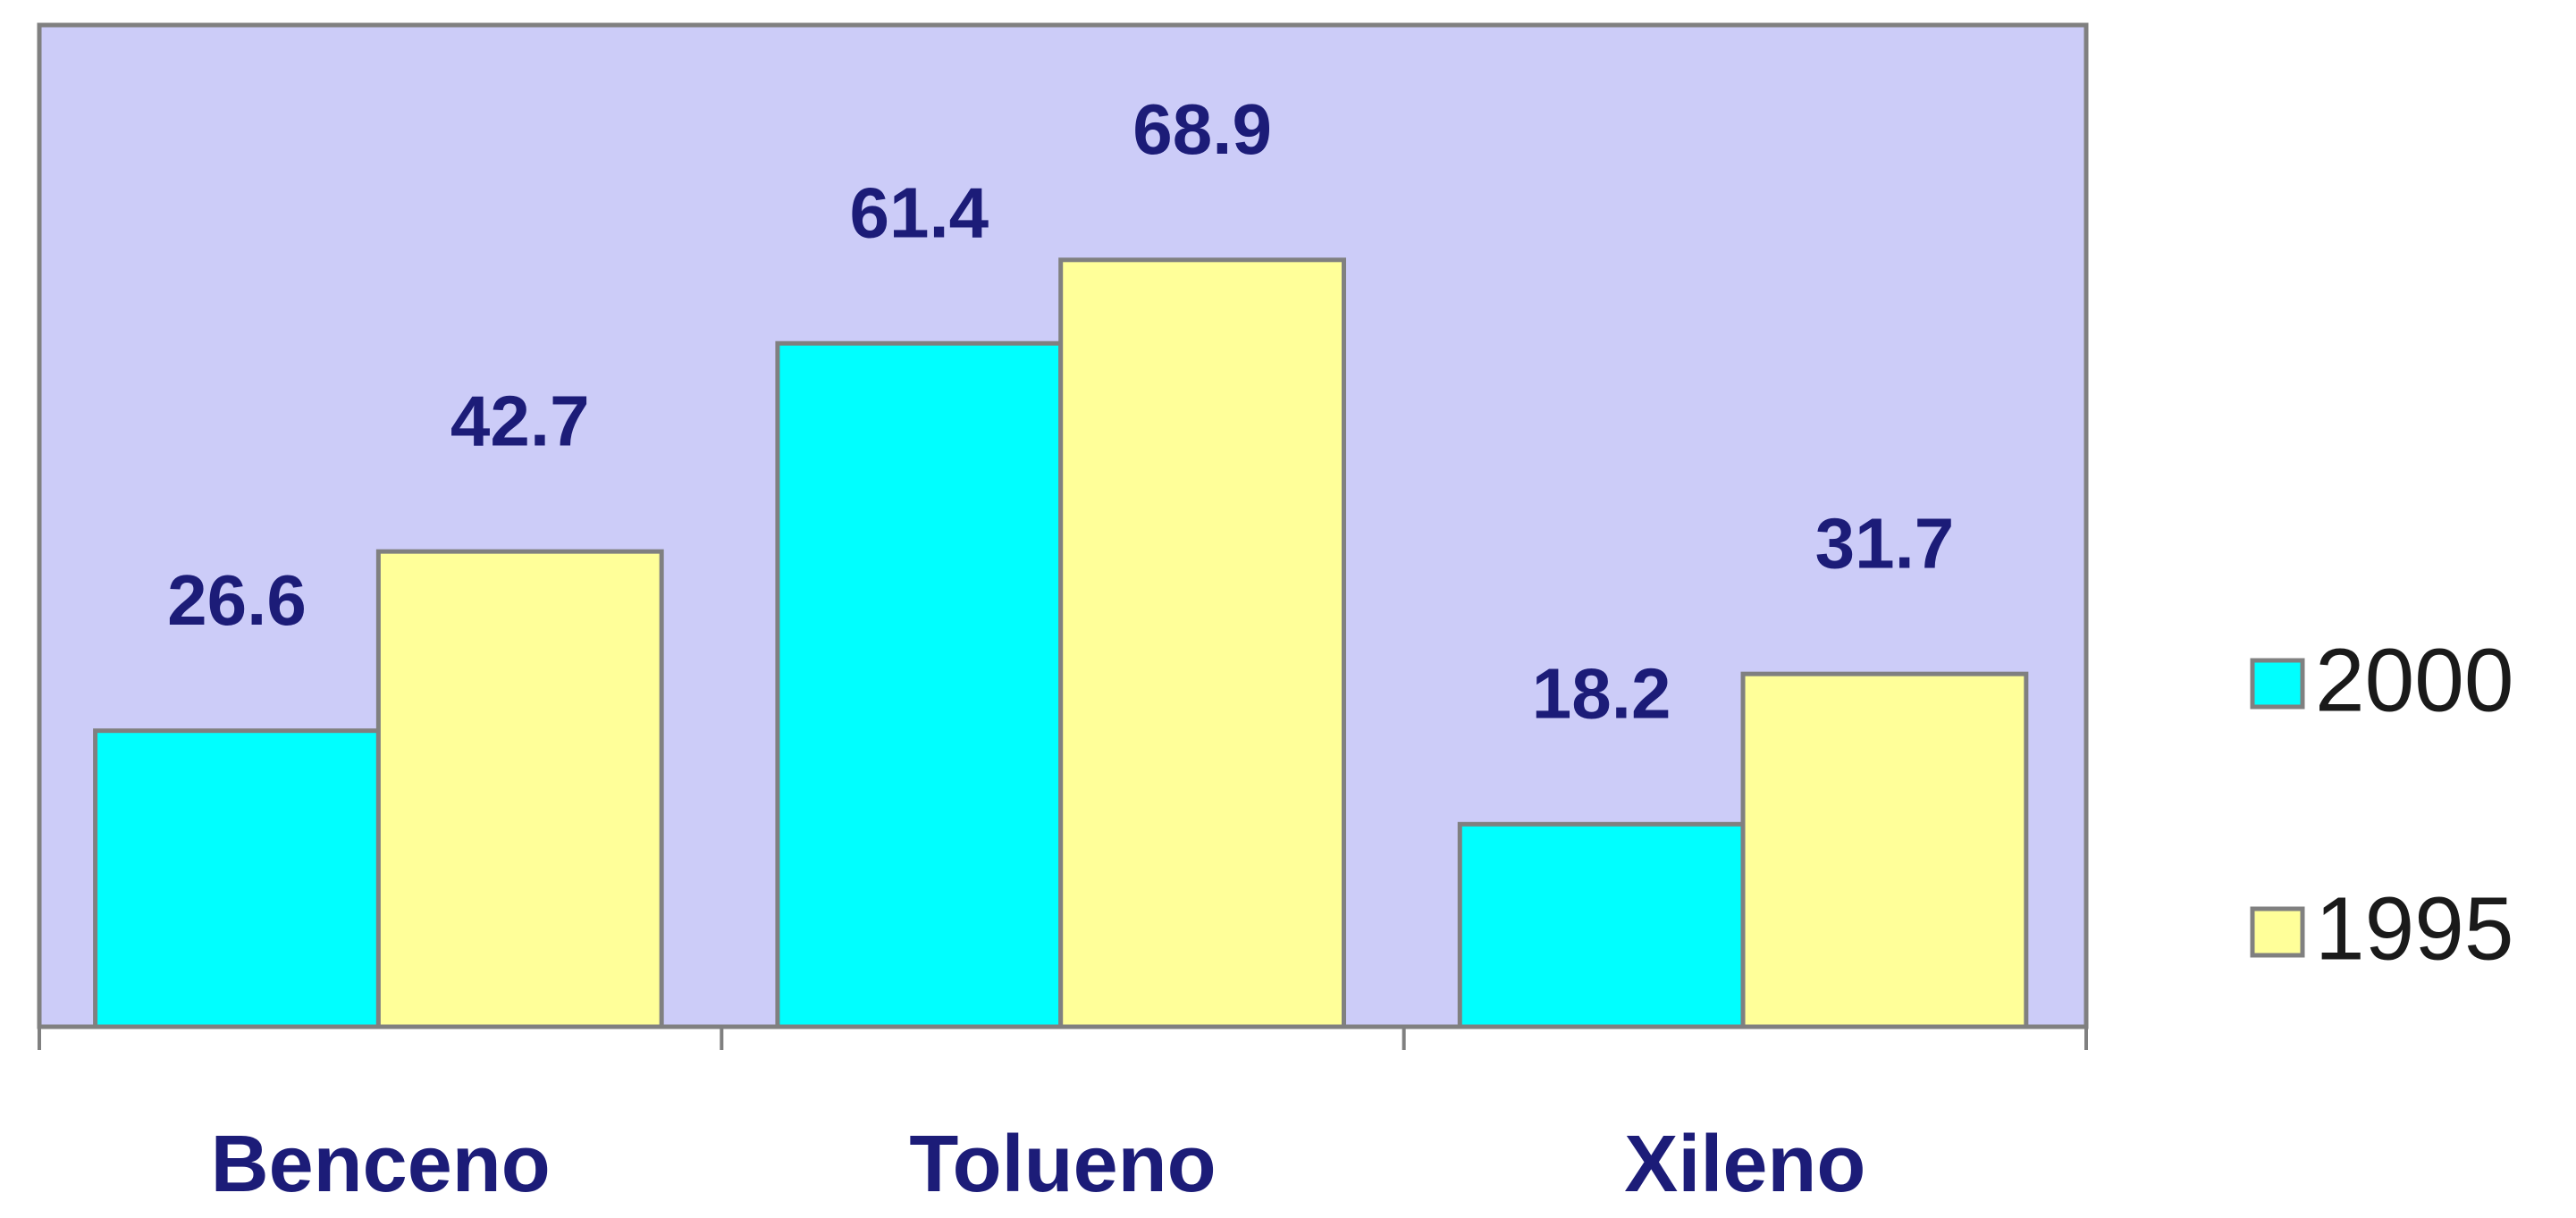 The width and height of the screenshot is (2576, 1218). Describe the element at coordinates (1602, 693) in the screenshot. I see `value-label: 18.2` at that location.